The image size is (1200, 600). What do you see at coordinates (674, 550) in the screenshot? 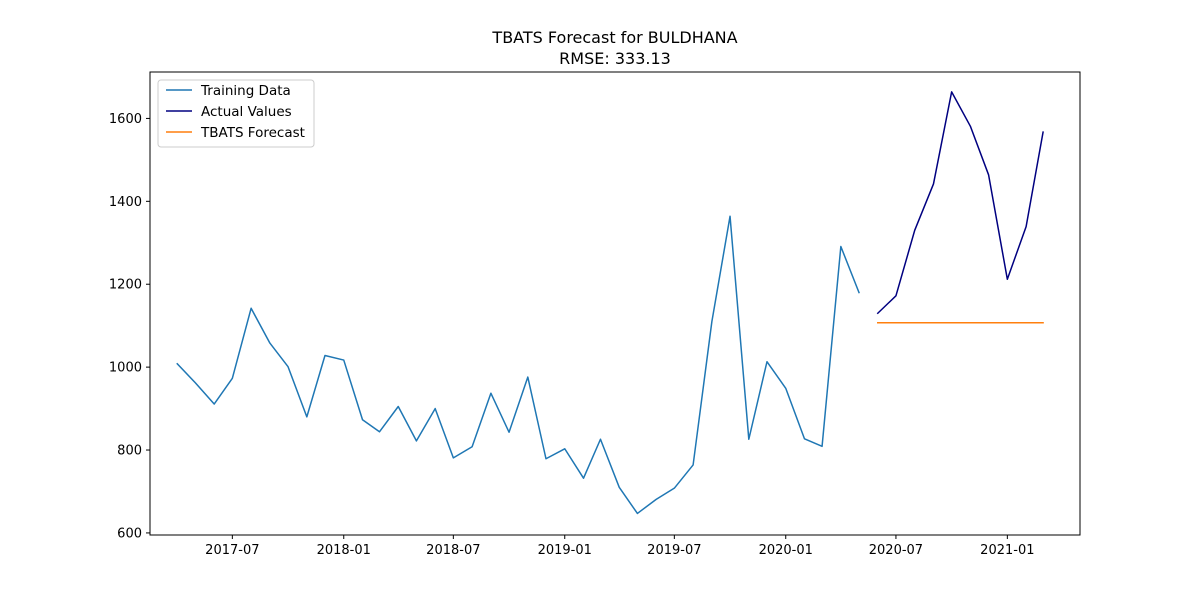
I see `x-tick-label: 2019-07` at bounding box center [674, 550].